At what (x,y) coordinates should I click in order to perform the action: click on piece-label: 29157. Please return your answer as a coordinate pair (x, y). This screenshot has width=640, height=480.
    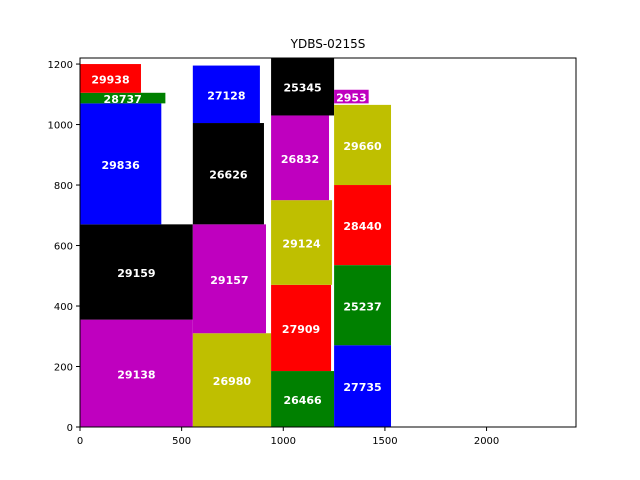
    Looking at the image, I should click on (229, 280).